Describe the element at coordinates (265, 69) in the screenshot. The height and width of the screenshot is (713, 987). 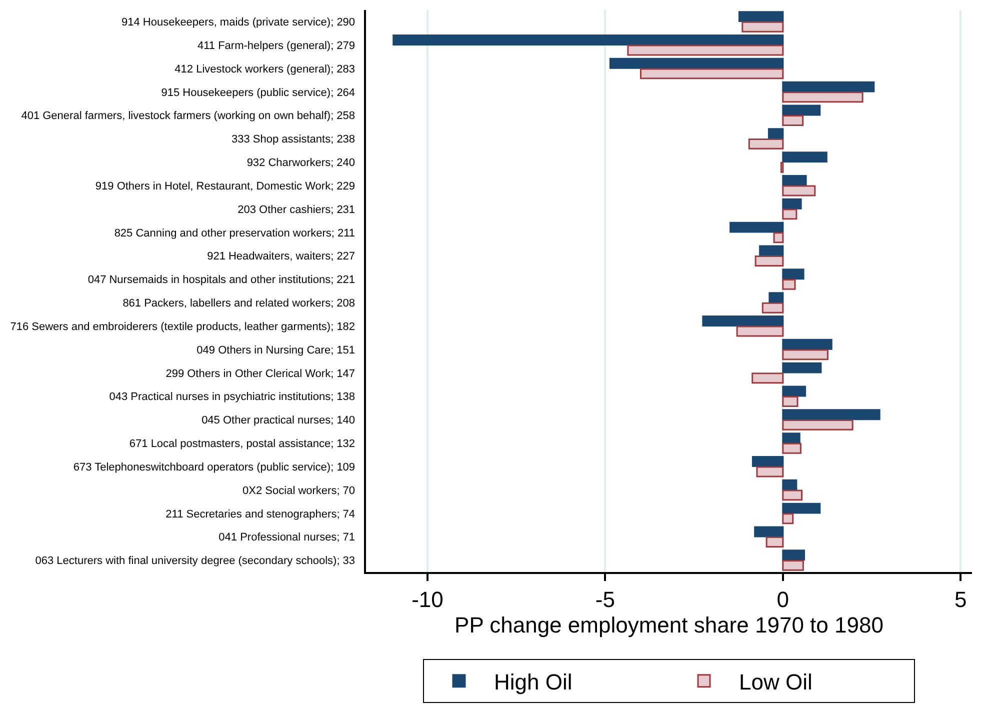
I see `y-tick-label: 412 Livestock workers (general); 283` at that location.